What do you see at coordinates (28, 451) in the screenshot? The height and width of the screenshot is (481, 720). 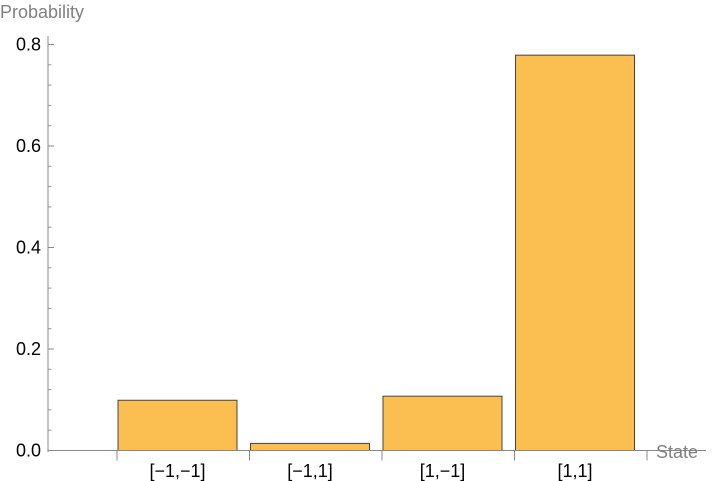 I see `y-tick-label: 0.0` at bounding box center [28, 451].